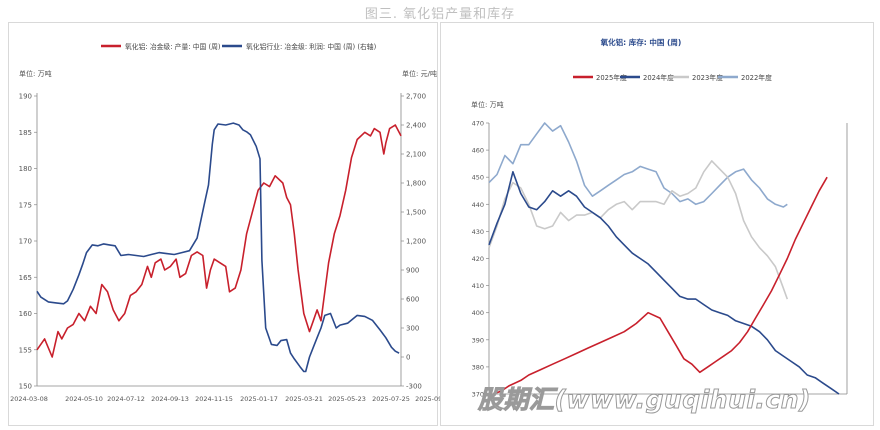 This screenshot has width=880, height=430. What do you see at coordinates (478, 151) in the screenshot?
I see `y-tick-label: 460` at bounding box center [478, 151].